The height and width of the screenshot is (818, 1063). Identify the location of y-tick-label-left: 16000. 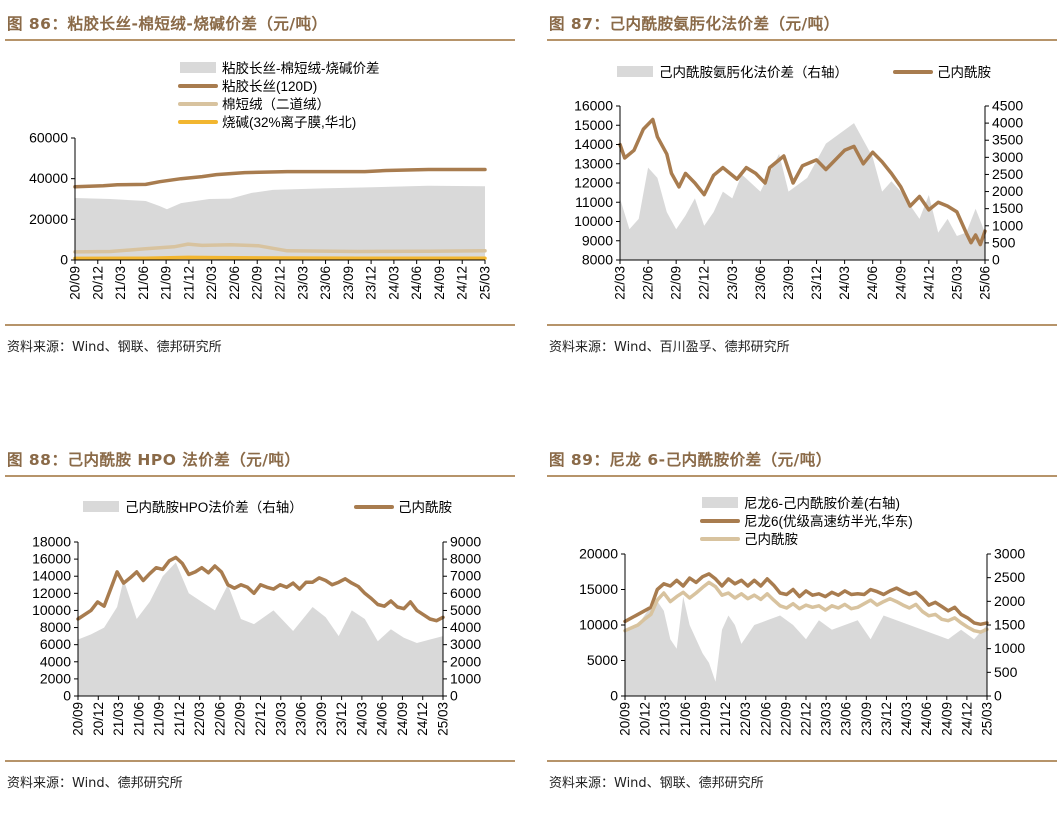
(51, 559).